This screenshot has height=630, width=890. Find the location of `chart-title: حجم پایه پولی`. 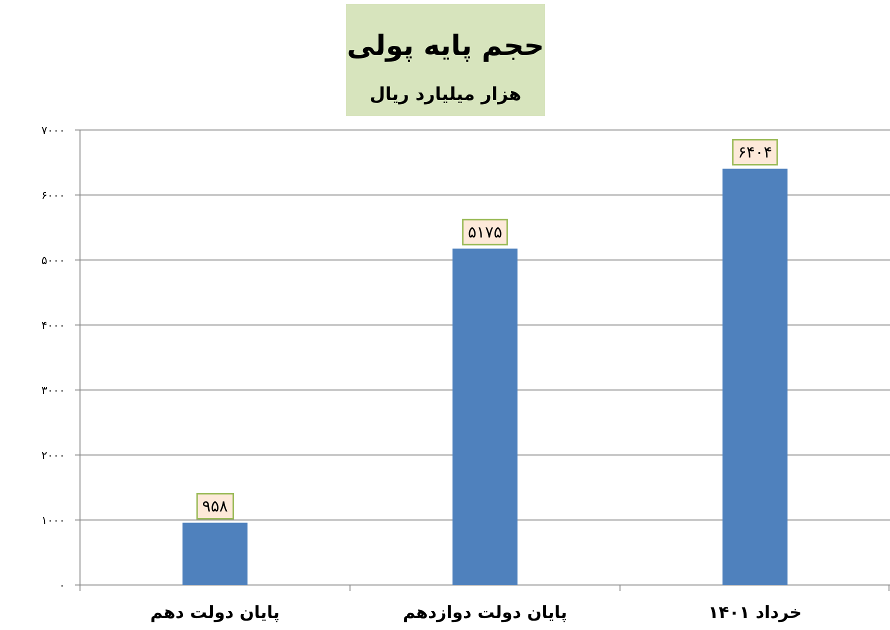

chart-title: حجم پایه پولی is located at coordinates (445, 45).